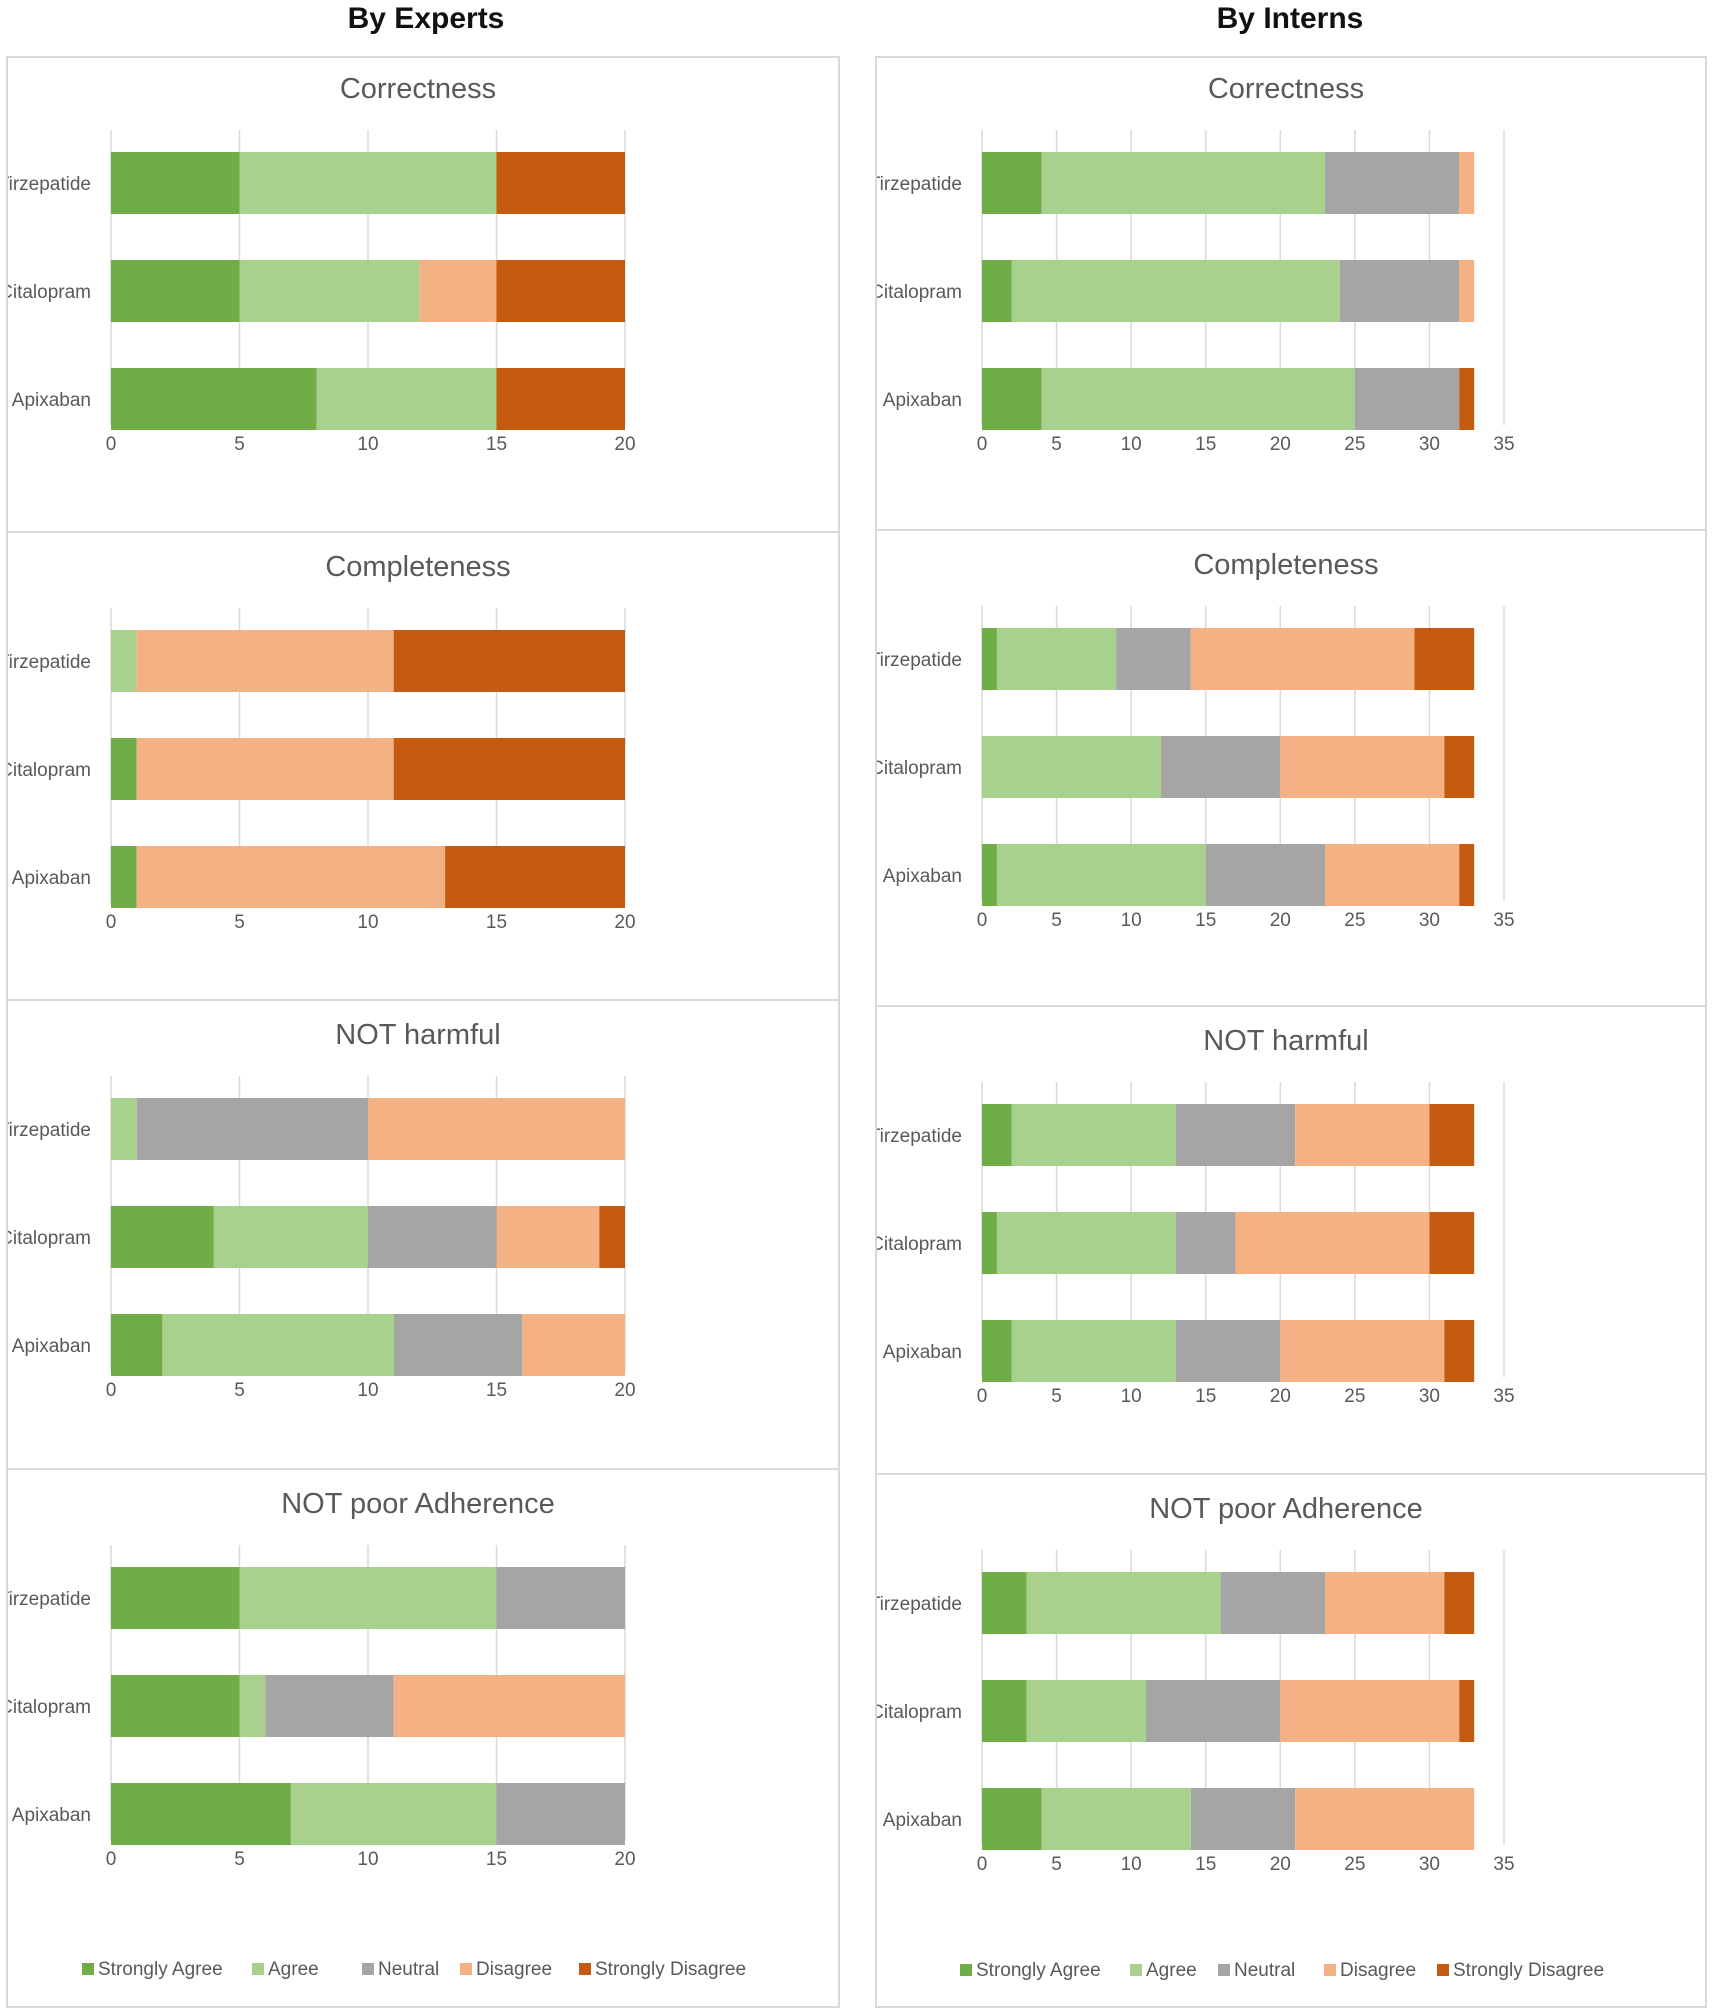 This screenshot has width=1713, height=2012. Describe the element at coordinates (1290, 18) in the screenshot. I see `interns-column-heading: By Interns` at that location.